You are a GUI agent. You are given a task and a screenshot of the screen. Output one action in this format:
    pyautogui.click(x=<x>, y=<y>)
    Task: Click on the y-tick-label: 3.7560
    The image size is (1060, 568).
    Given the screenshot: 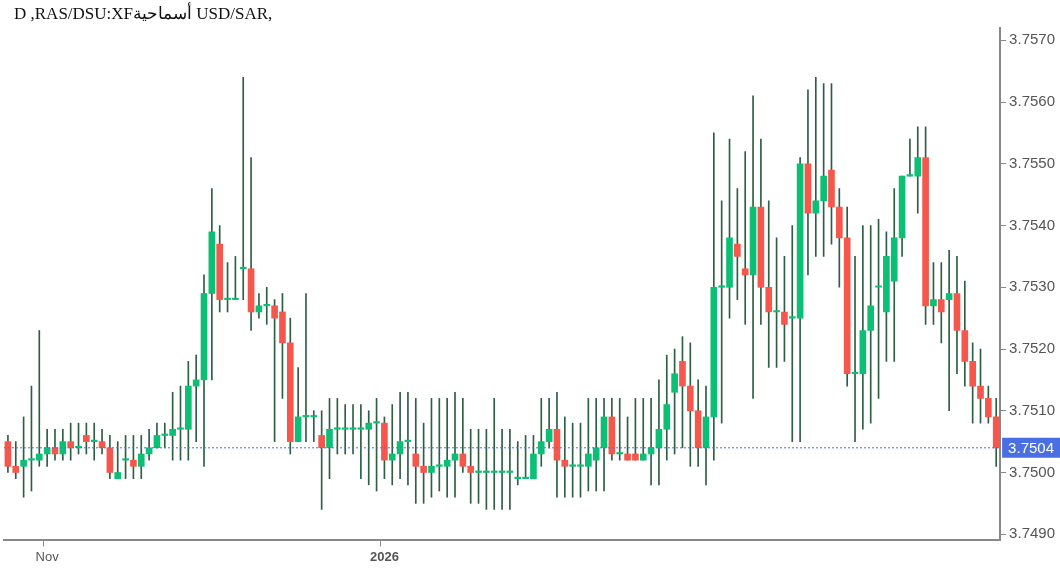 What is the action you would take?
    pyautogui.click(x=1032, y=101)
    